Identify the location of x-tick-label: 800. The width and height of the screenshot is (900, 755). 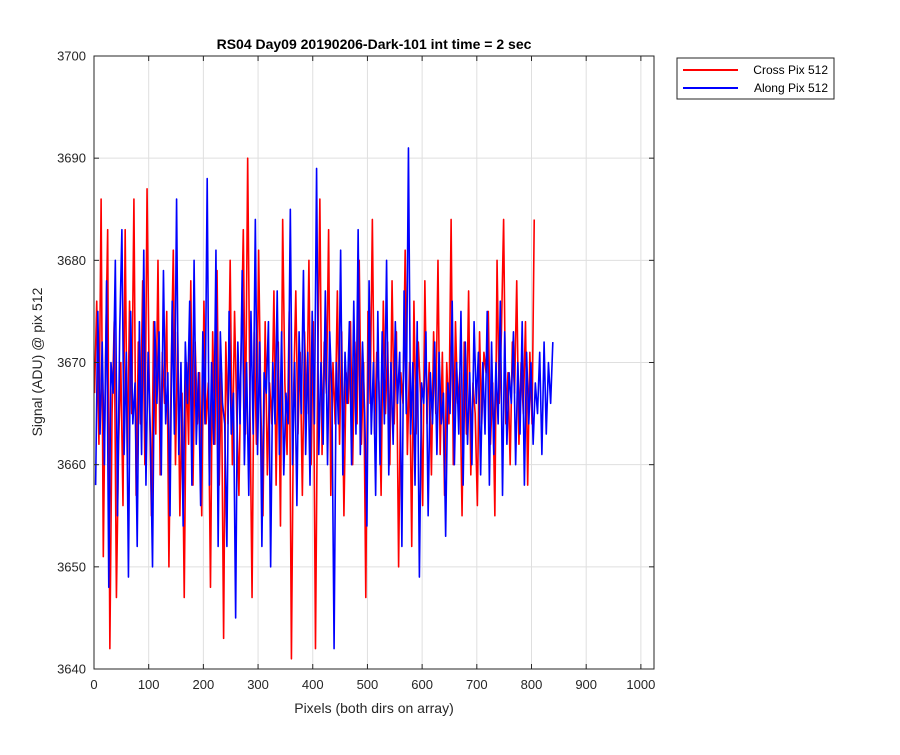
(532, 684).